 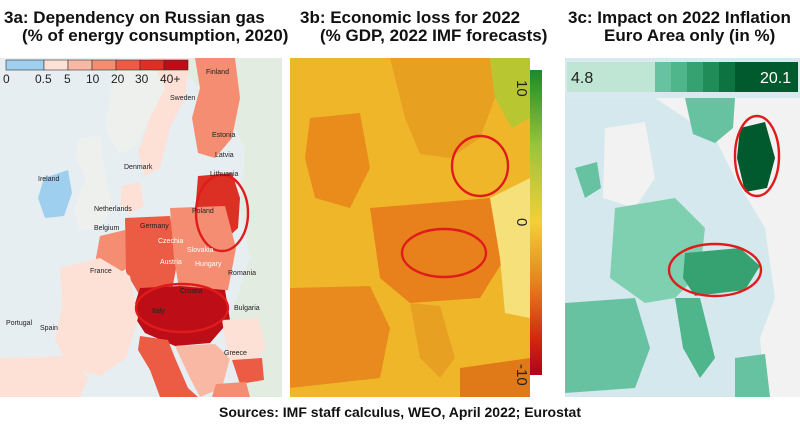 What do you see at coordinates (521, 88) in the screenshot?
I see `colorbar-tick-top: 10` at bounding box center [521, 88].